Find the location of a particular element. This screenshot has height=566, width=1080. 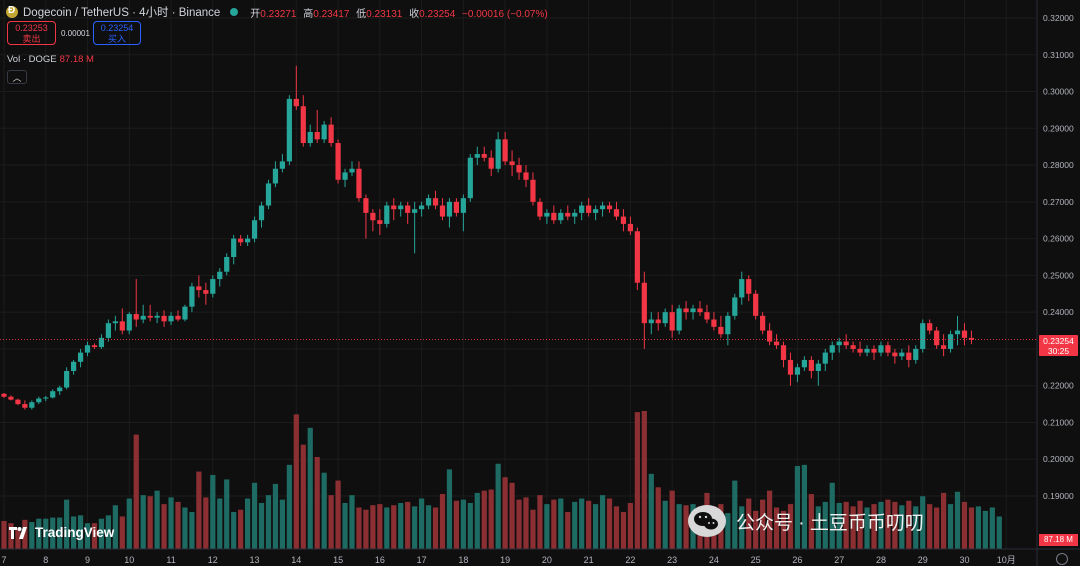

sell-button: 0.23253 卖出 is located at coordinates (31, 33).